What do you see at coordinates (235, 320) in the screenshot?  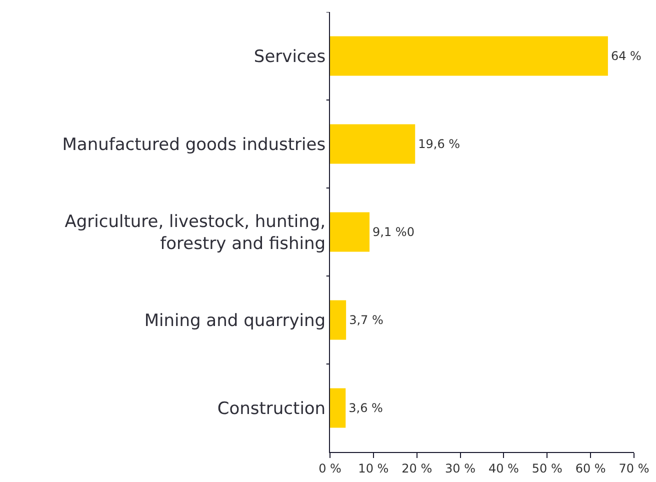 I see `y-tick-label: Mining and quarrying` at bounding box center [235, 320].